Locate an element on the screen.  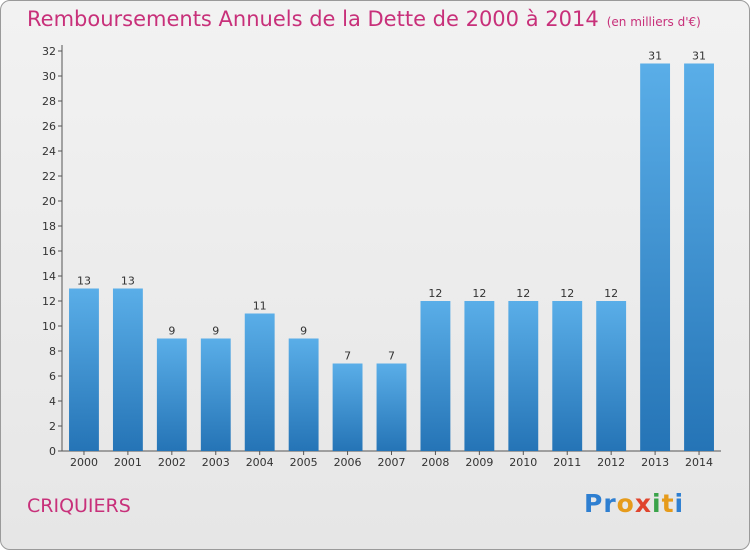
y-tick-label: 4 is located at coordinates (52, 401).